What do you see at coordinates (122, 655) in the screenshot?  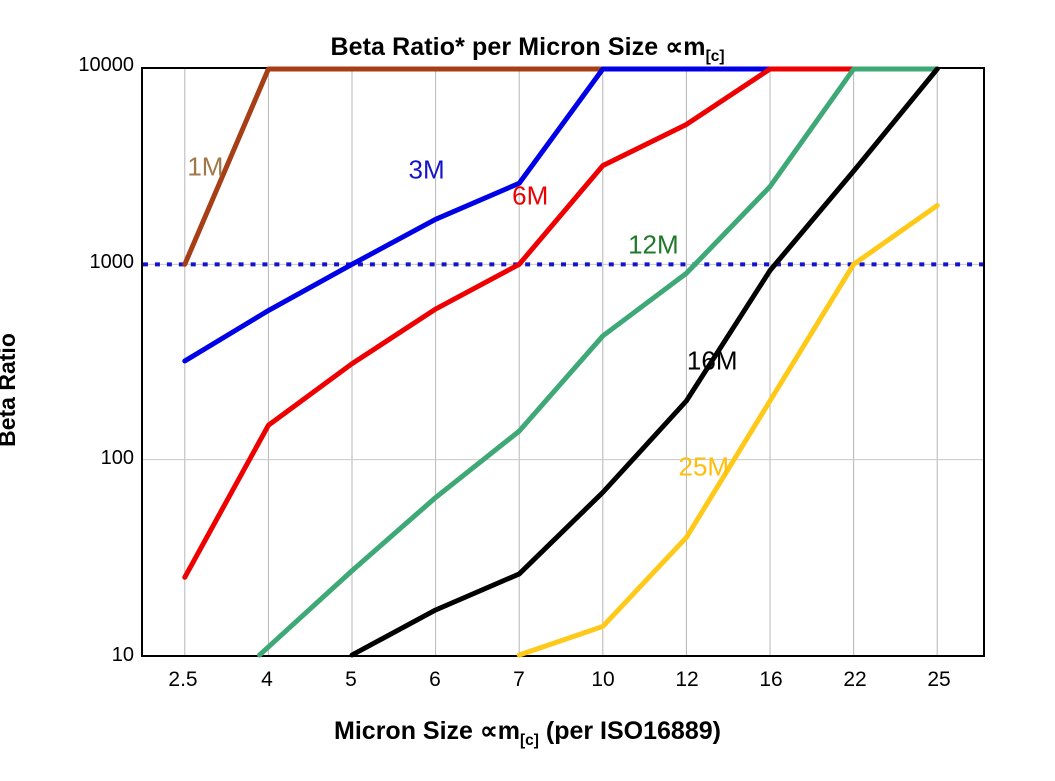 I see `y-tick-label: 10` at bounding box center [122, 655].